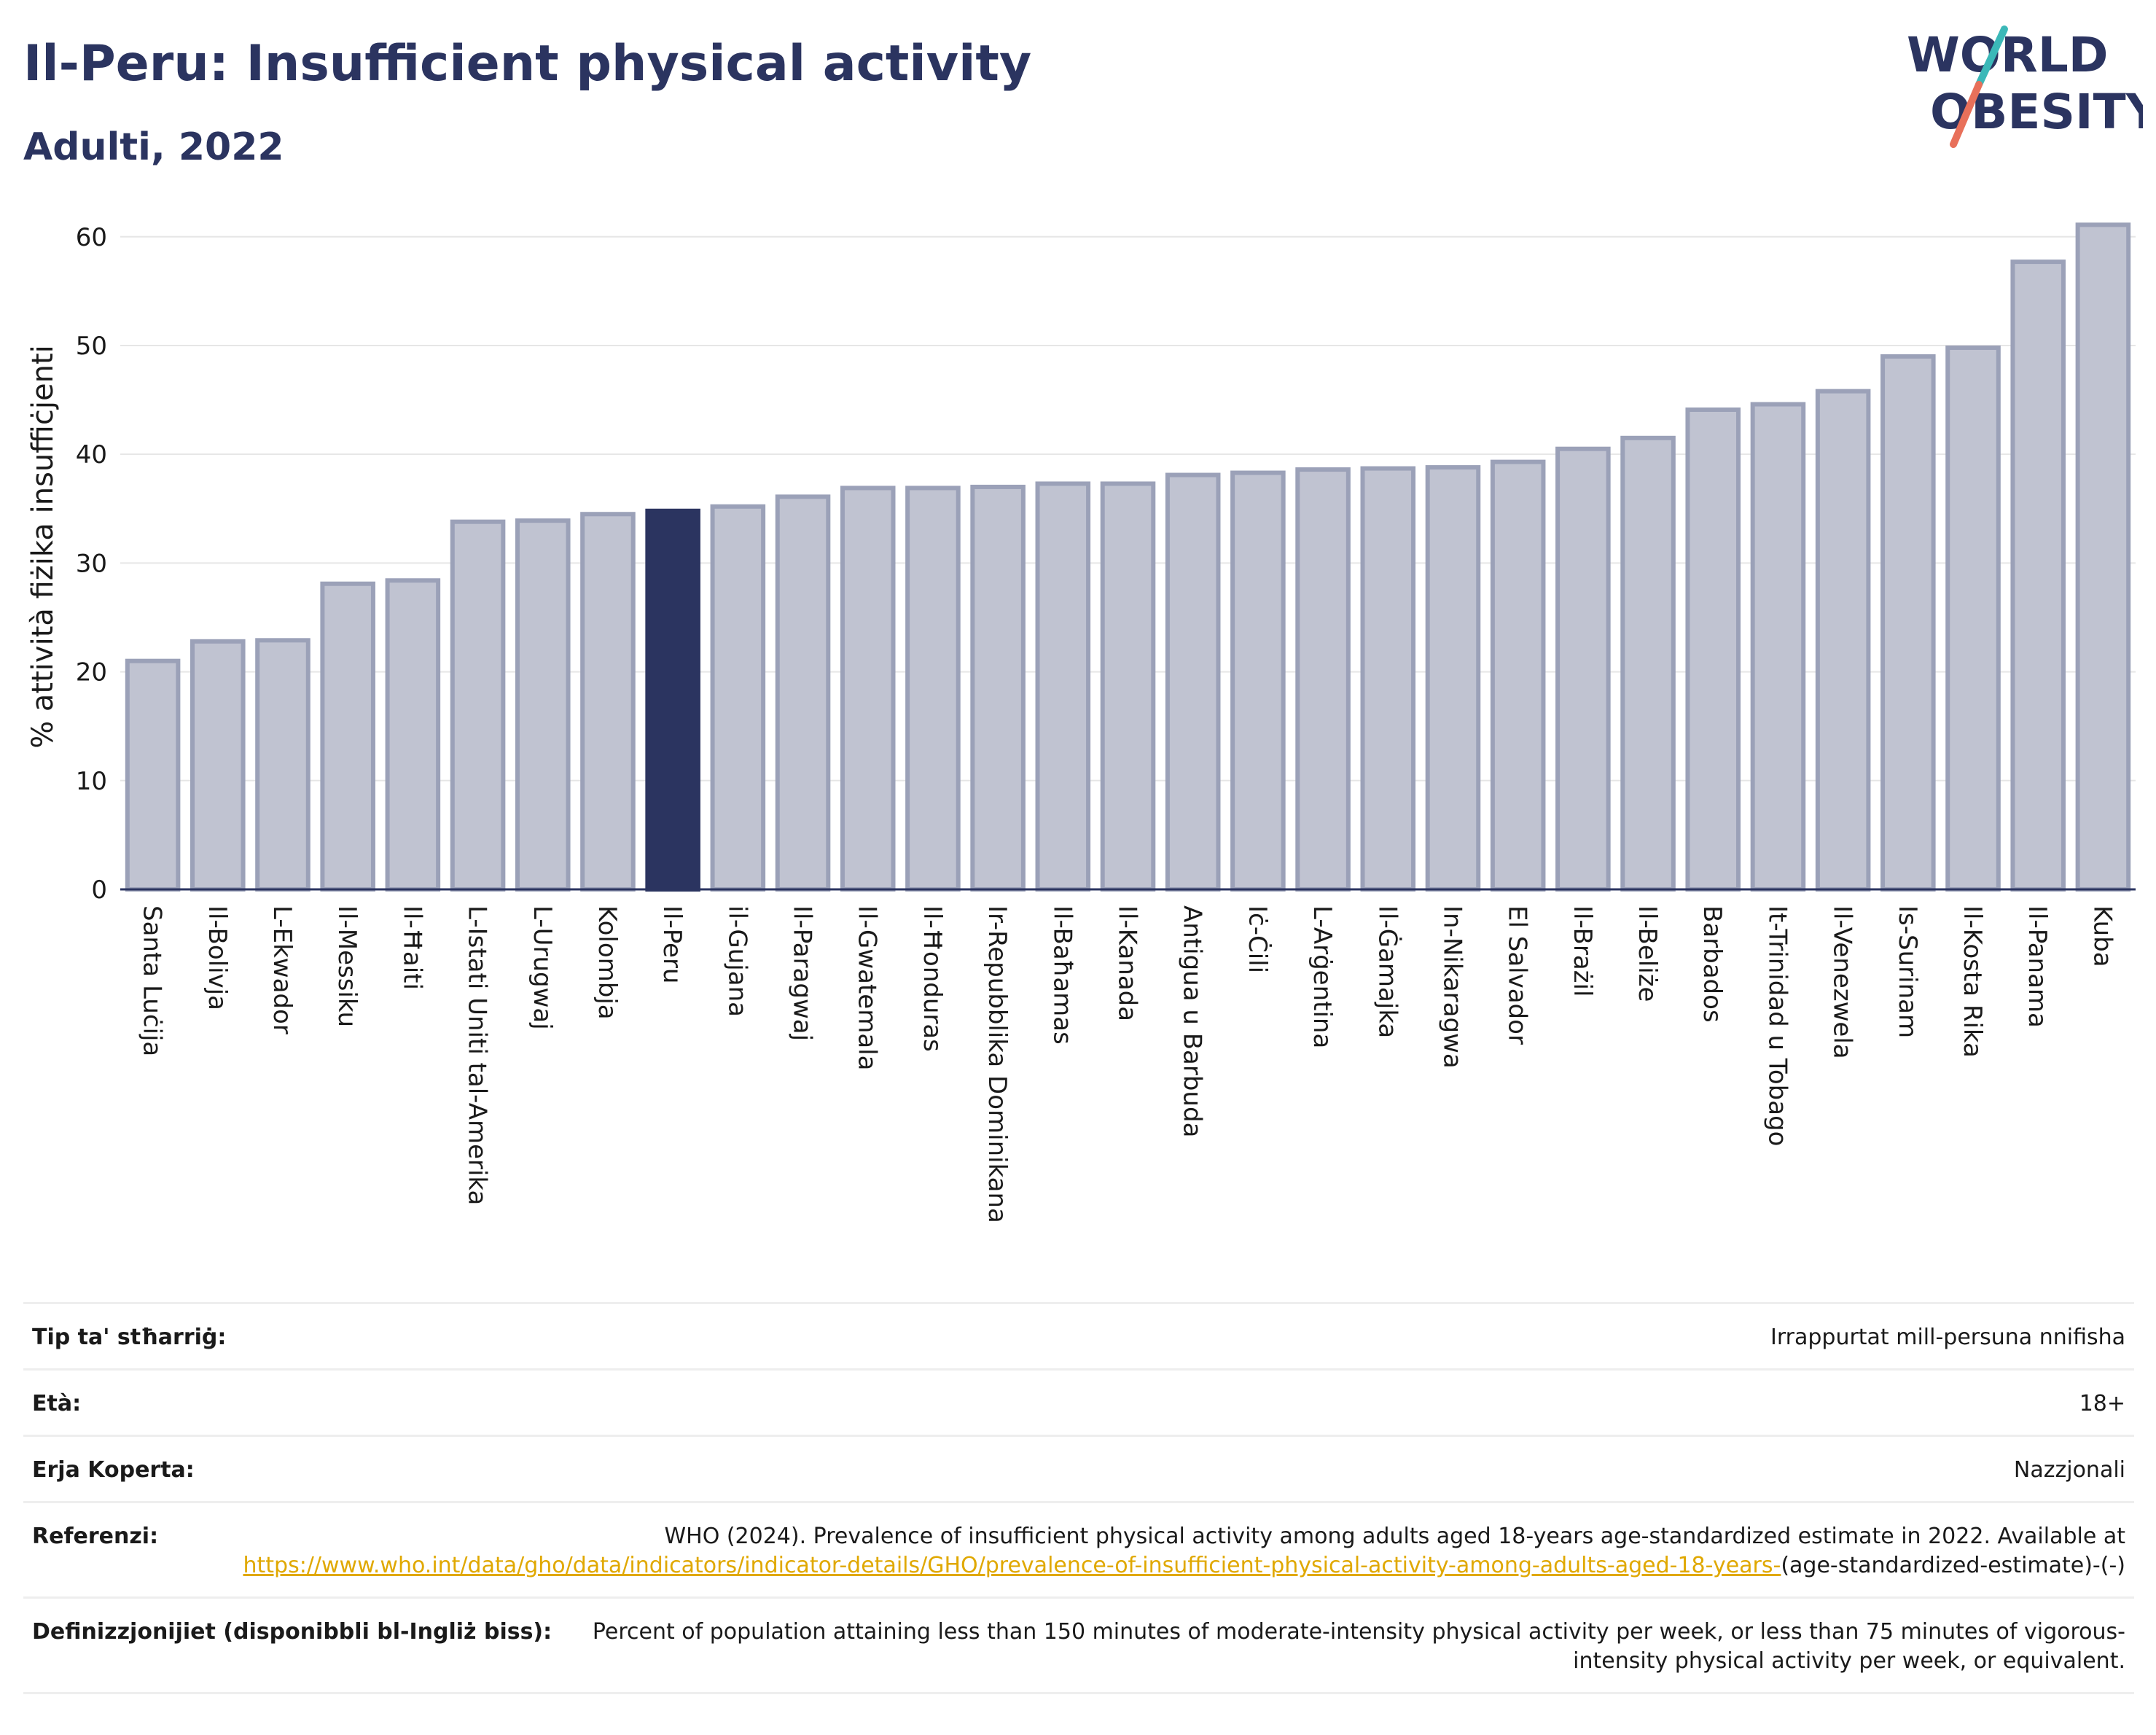  I want to click on x-tick-label: Il-Messiku, so click(347, 966).